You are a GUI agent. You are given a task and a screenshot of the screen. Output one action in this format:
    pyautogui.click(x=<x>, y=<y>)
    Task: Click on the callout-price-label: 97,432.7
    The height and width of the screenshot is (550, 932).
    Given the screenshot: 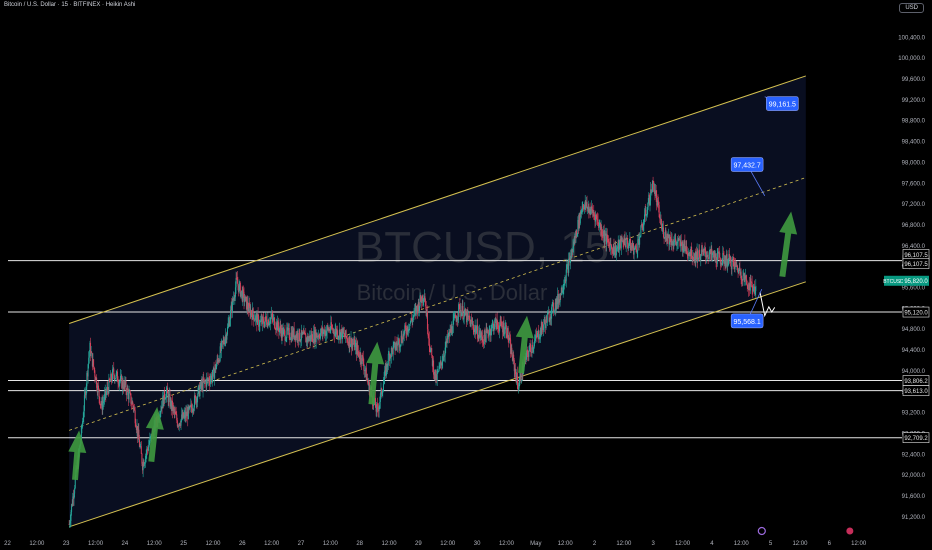 What is the action you would take?
    pyautogui.click(x=746, y=166)
    